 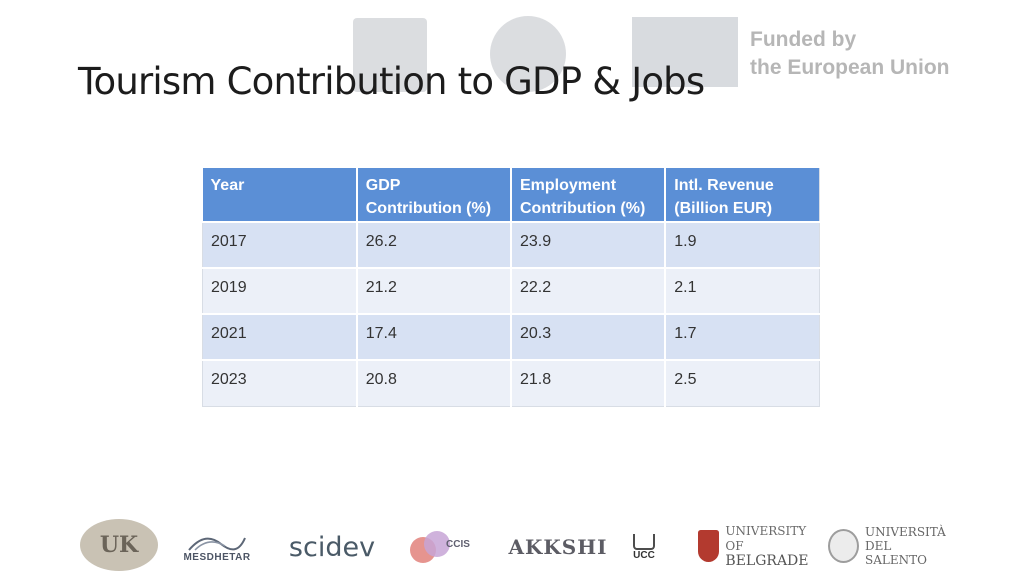 I want to click on table-row: 2019 21.2 22.2 2.1, so click(x=511, y=290).